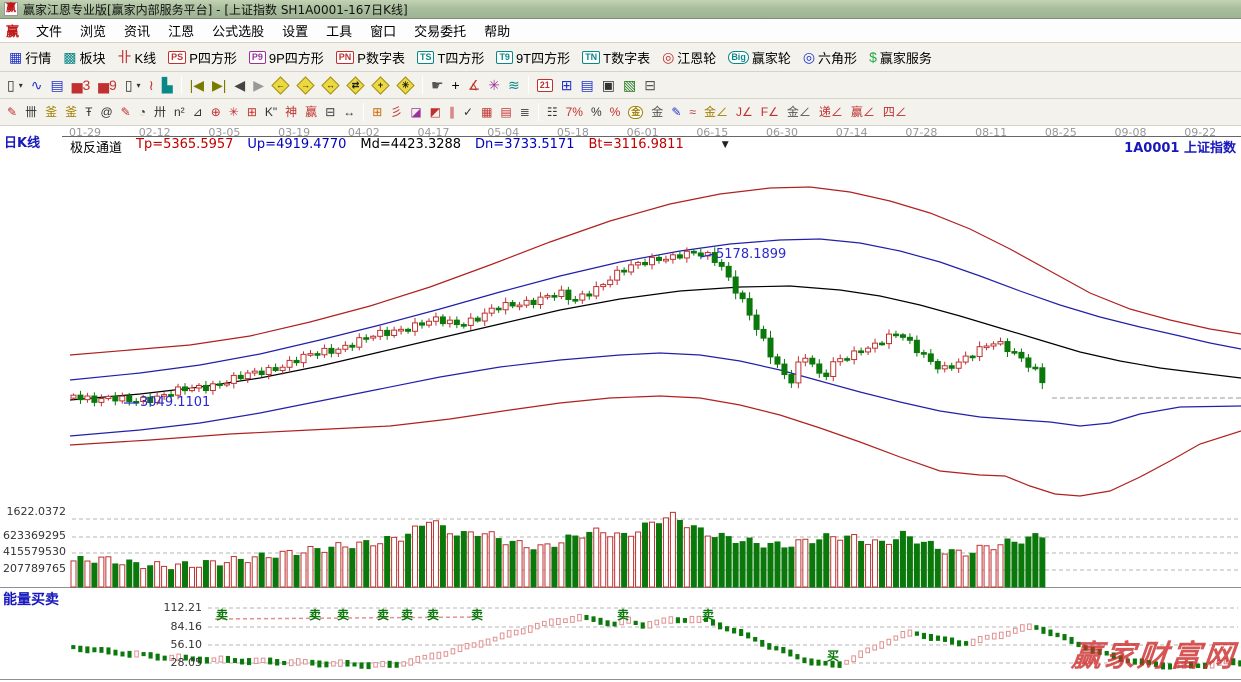 The width and height of the screenshot is (1241, 682). I want to click on fan-red-button: ◩, so click(435, 112).